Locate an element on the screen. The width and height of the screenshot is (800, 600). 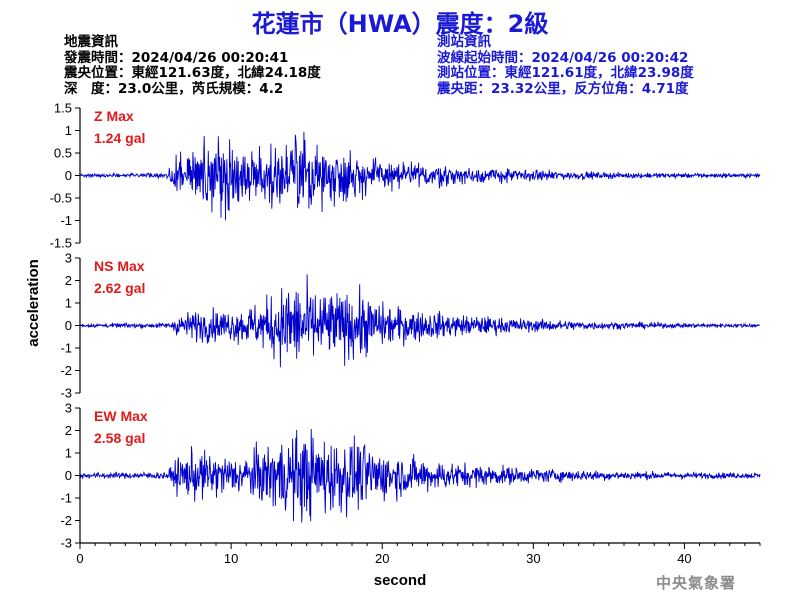
x-axis-title: second is located at coordinates (400, 580).